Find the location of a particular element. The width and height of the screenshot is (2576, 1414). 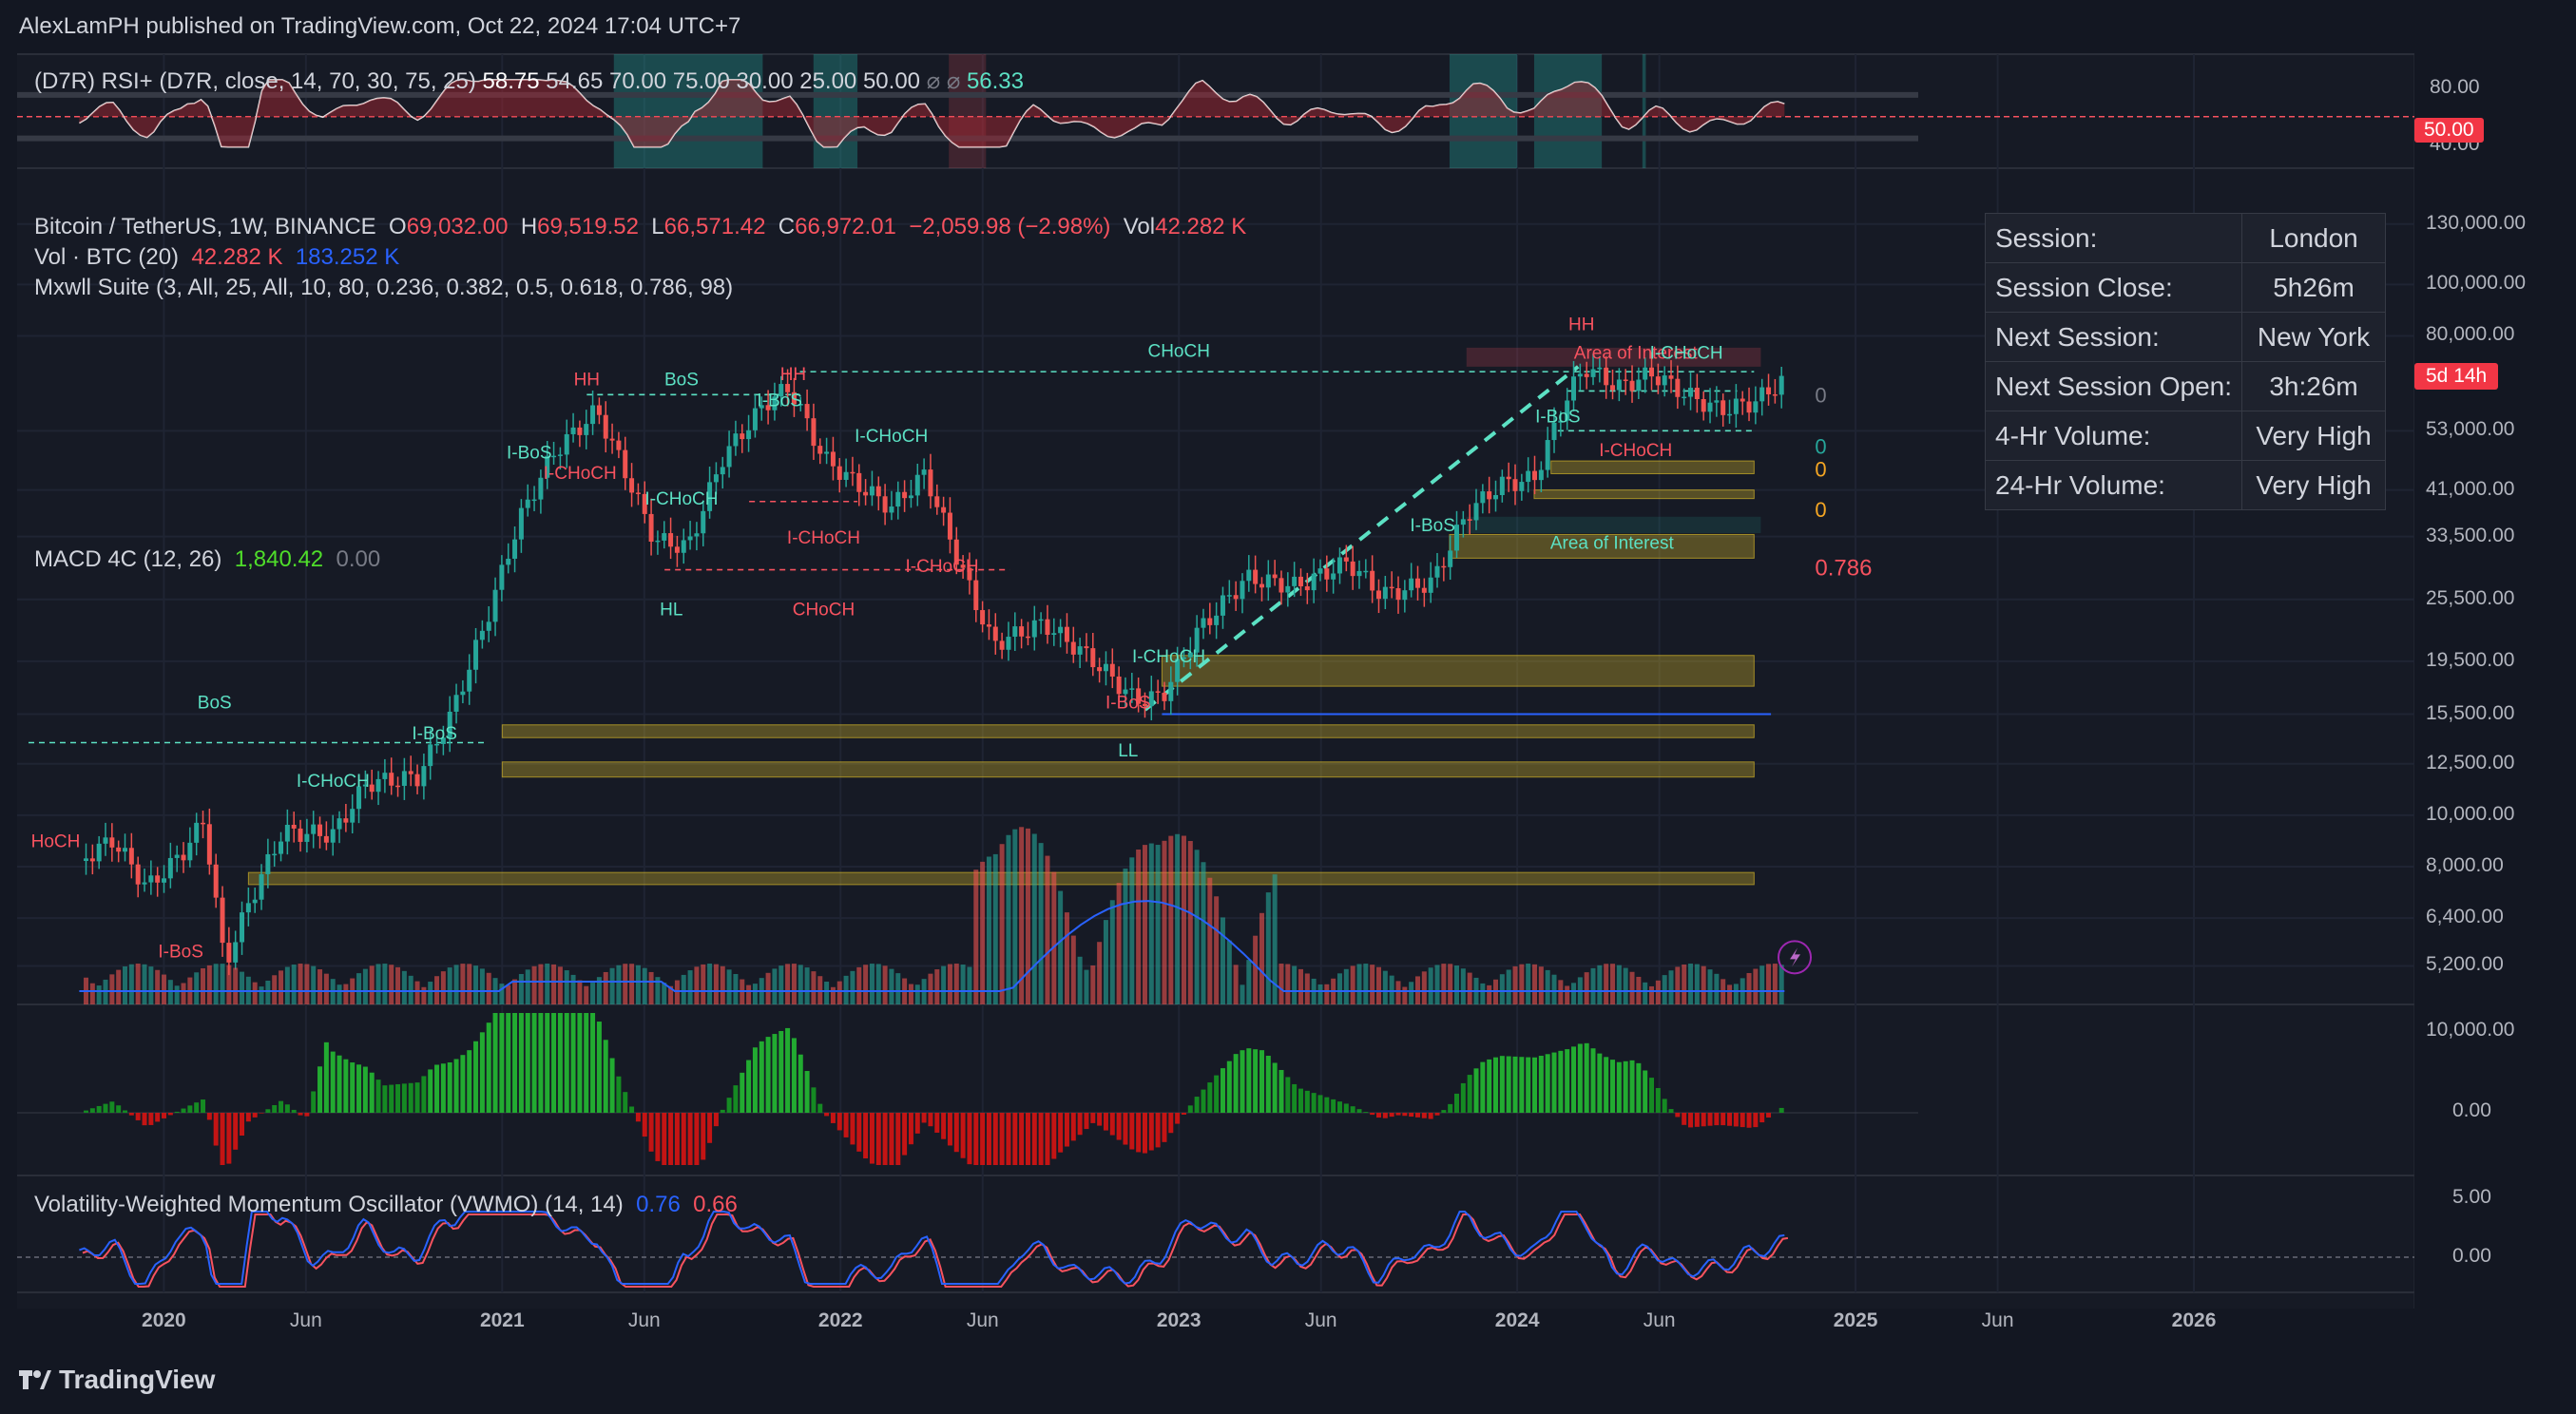

symbol-name: Bitcoin / TetherUS, 1W, BINANCE is located at coordinates (205, 226).